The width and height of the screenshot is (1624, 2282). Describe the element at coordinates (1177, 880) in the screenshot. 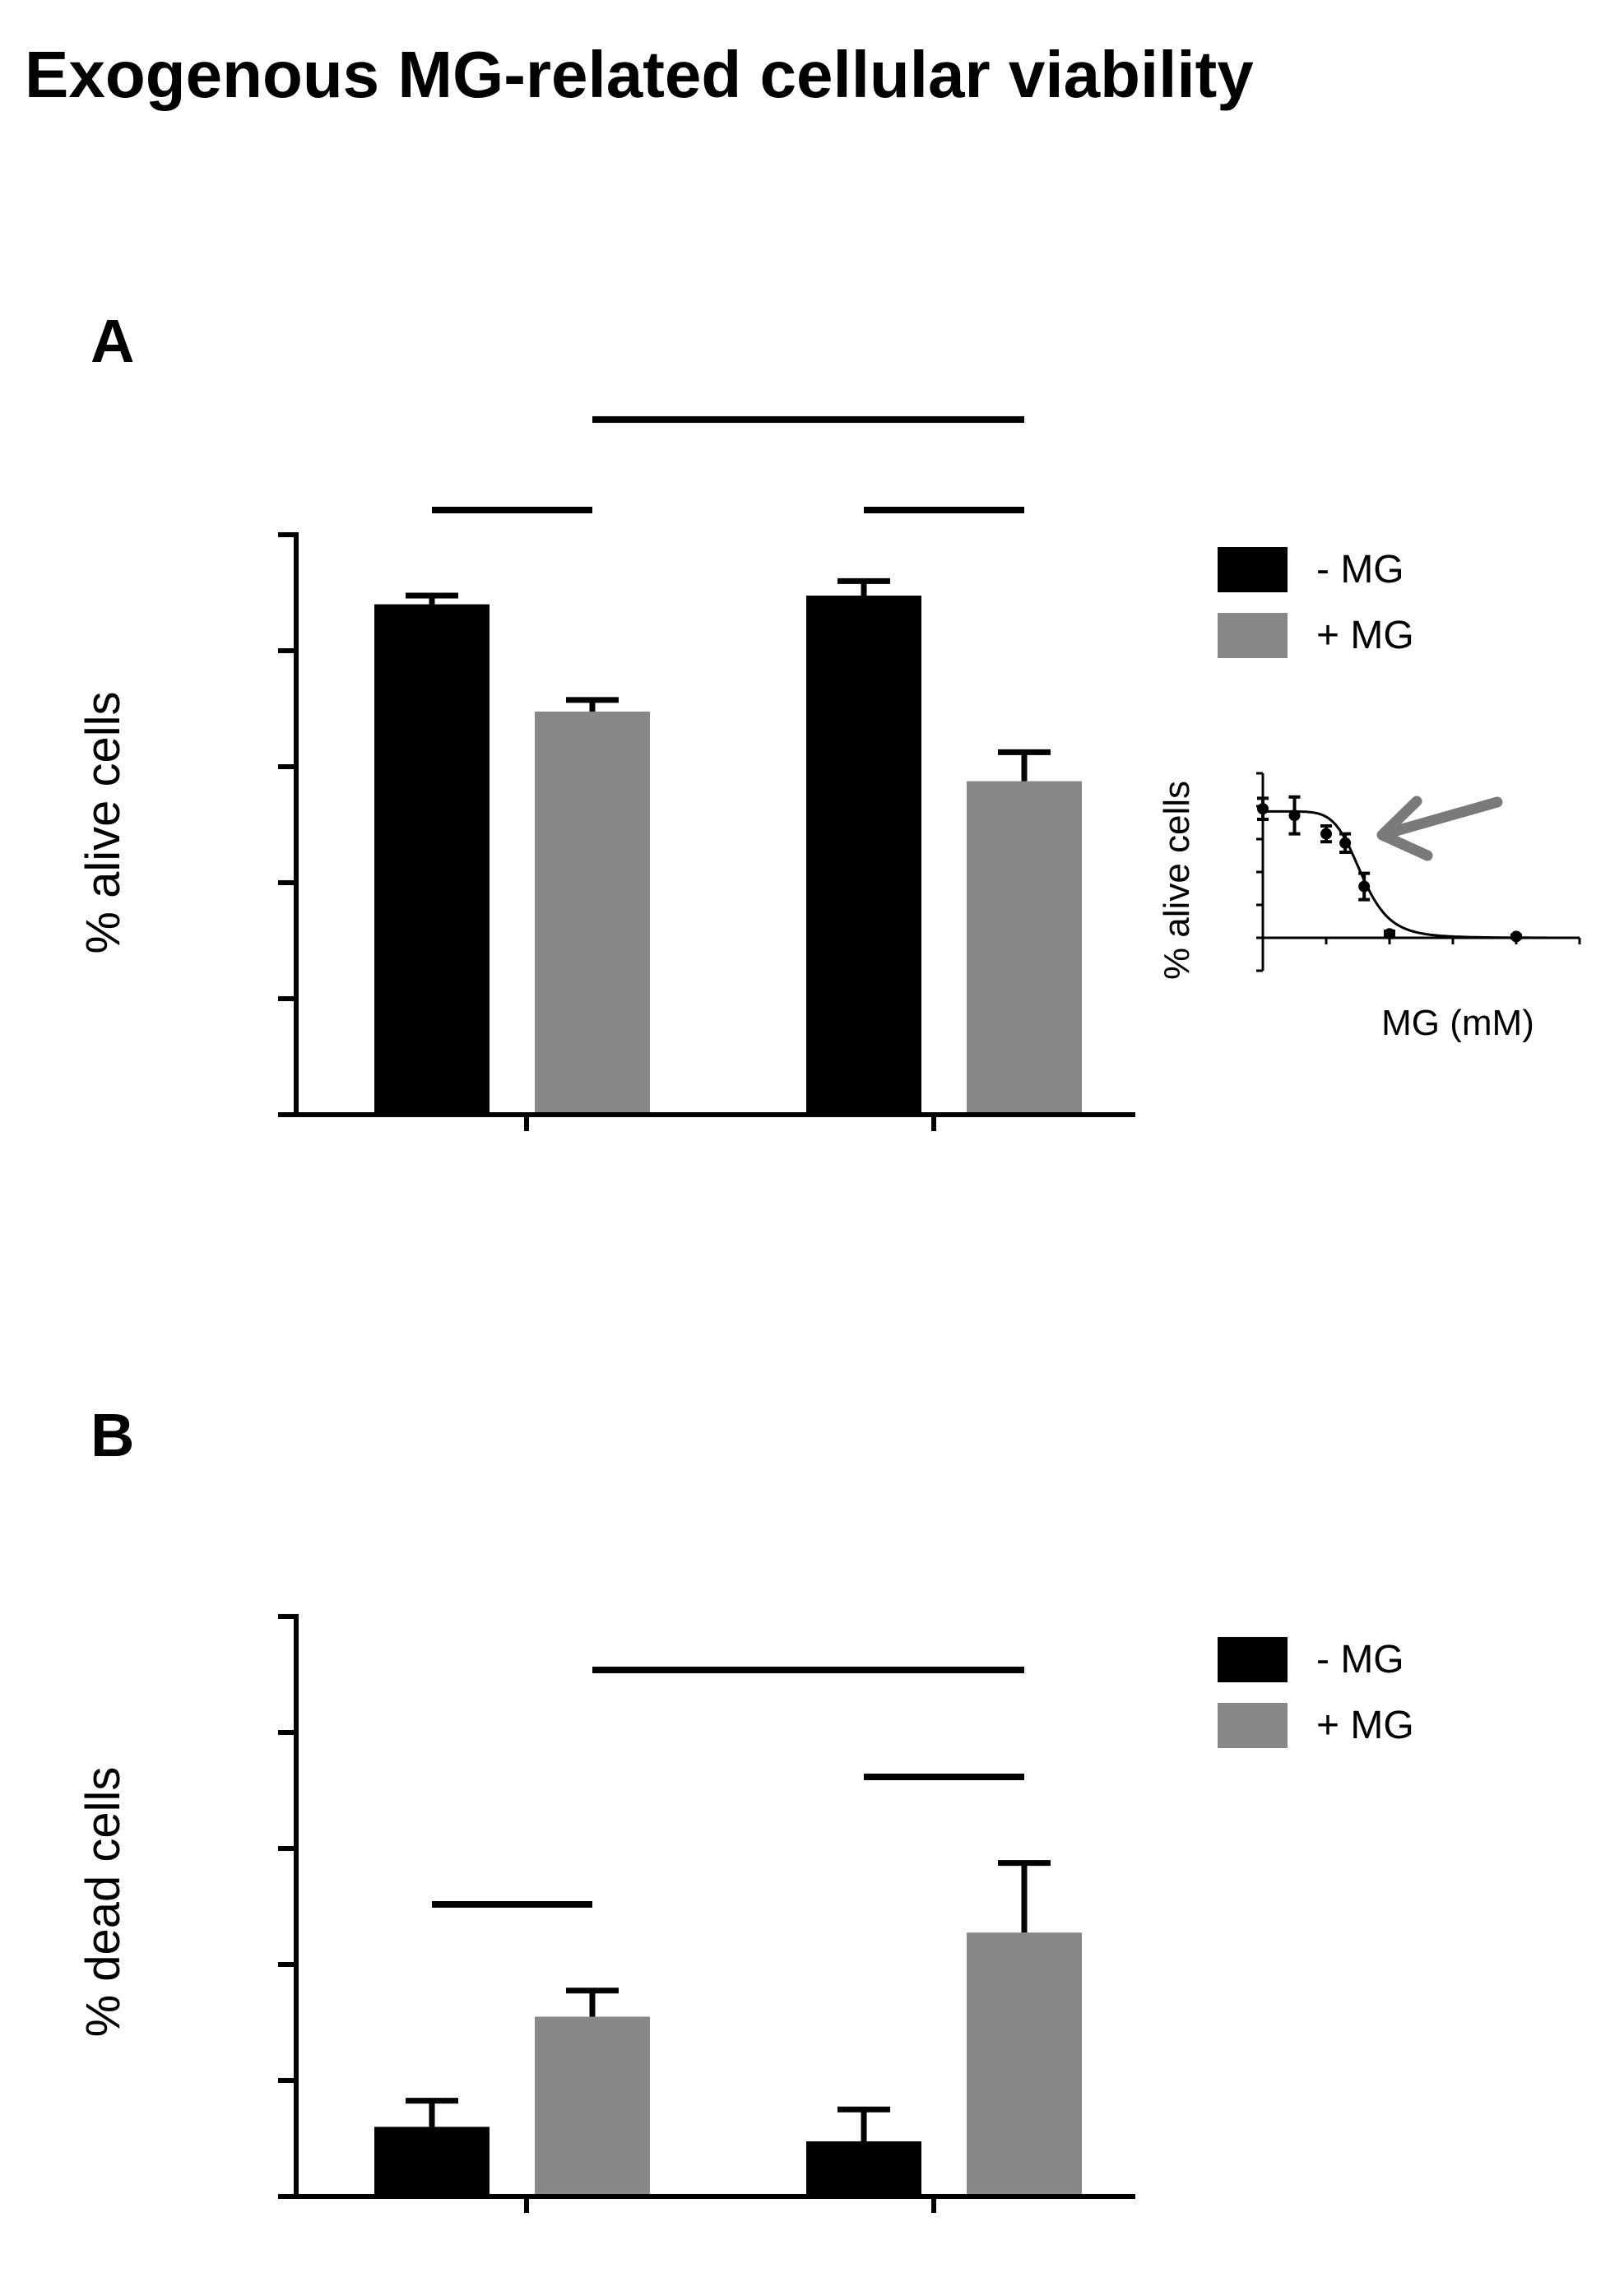

I see `inset-y-axis-label: % alive cells` at that location.